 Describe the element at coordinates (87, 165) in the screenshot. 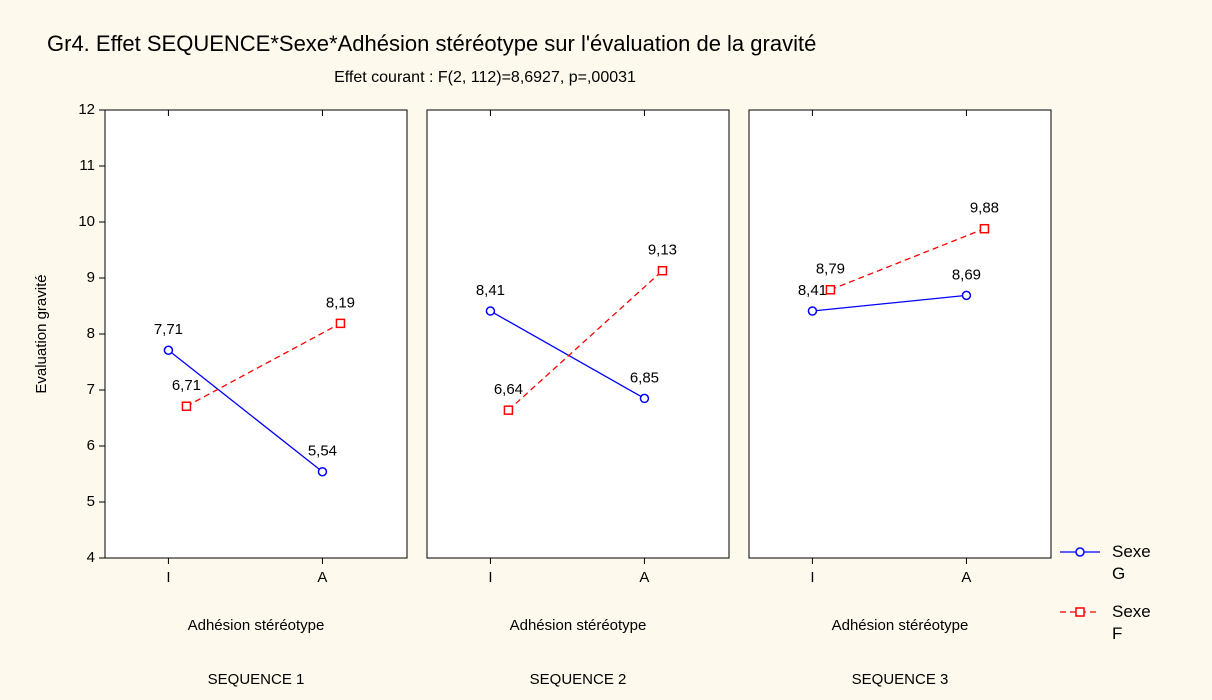

I see `y-tick-label: 11` at that location.